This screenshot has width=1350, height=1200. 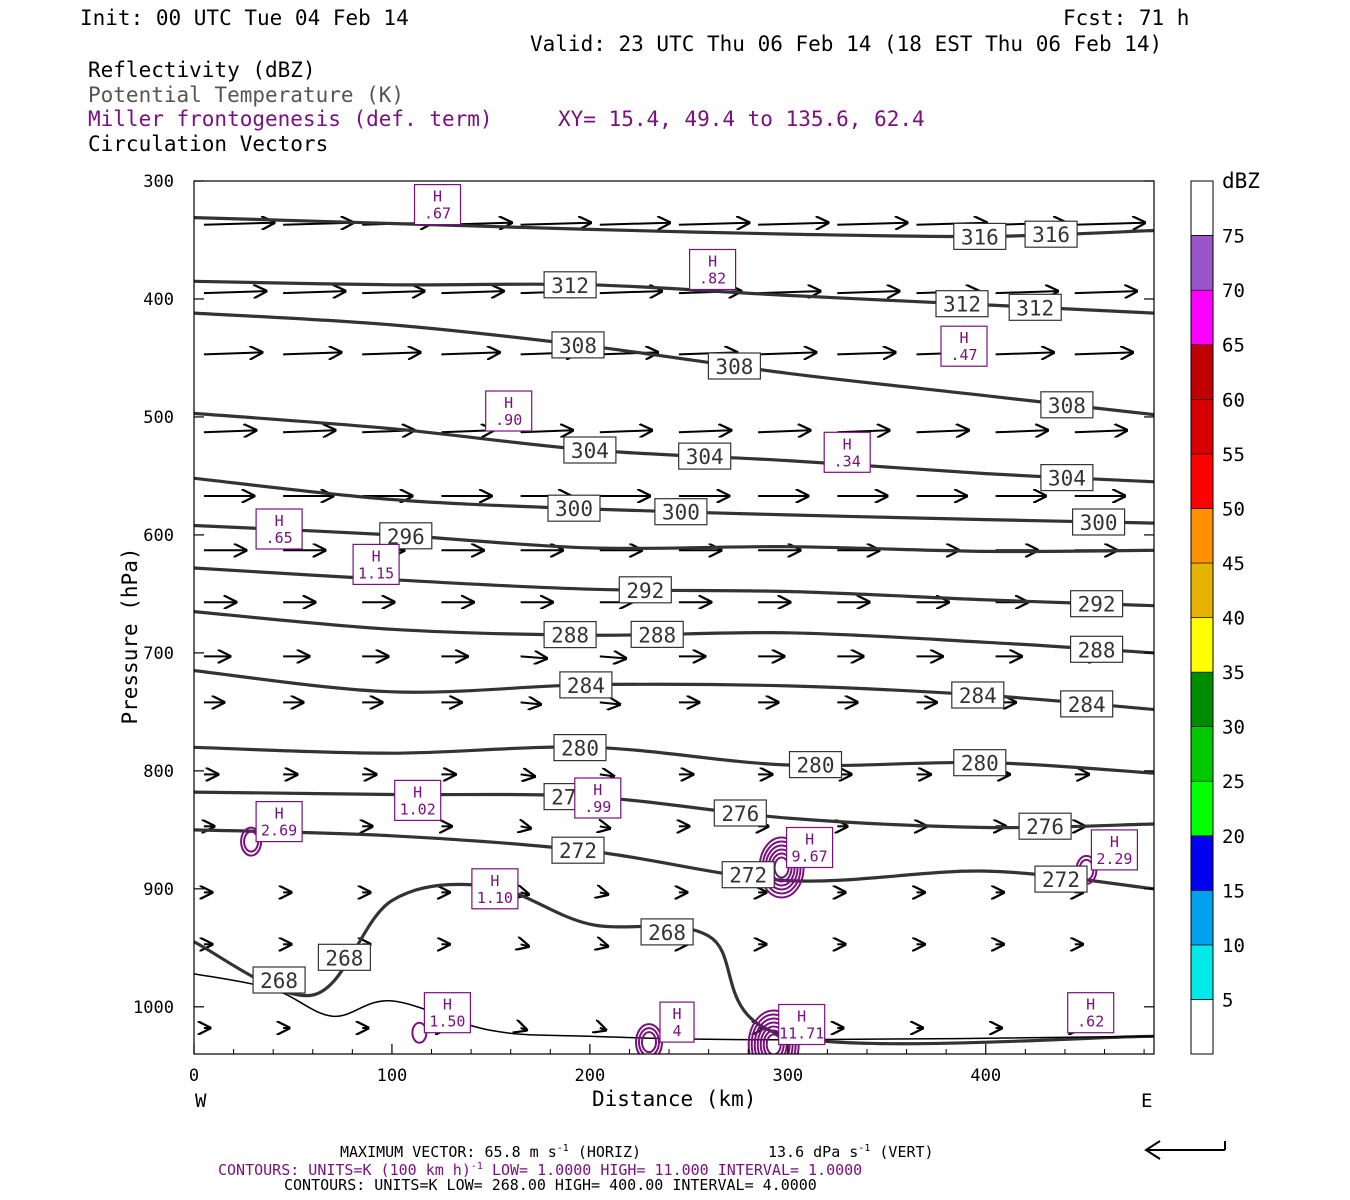 What do you see at coordinates (1233, 891) in the screenshot?
I see `colorbar-level-label: 15` at bounding box center [1233, 891].